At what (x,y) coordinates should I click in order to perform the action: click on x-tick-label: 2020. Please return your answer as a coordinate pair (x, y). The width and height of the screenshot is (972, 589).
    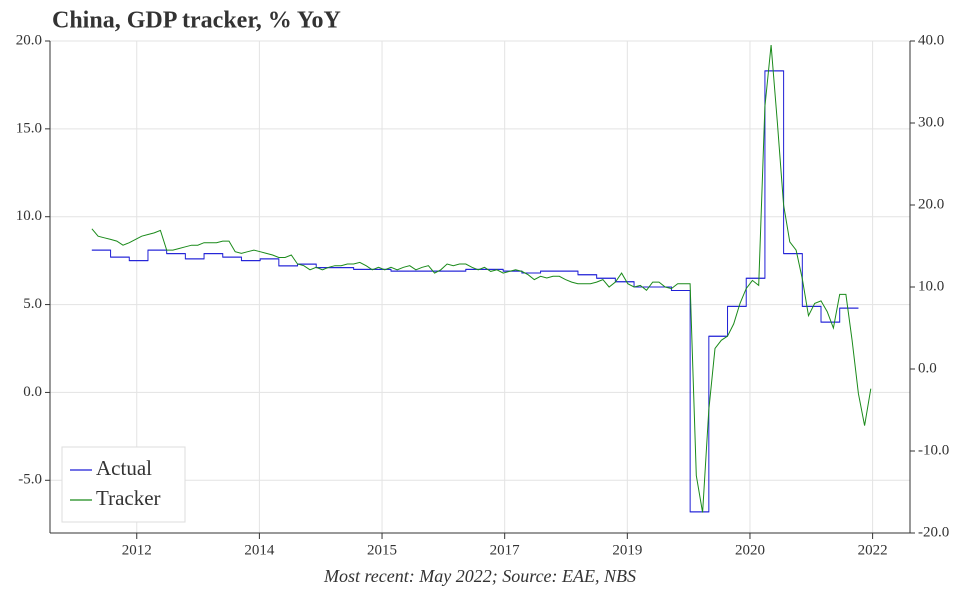
    Looking at the image, I should click on (750, 550).